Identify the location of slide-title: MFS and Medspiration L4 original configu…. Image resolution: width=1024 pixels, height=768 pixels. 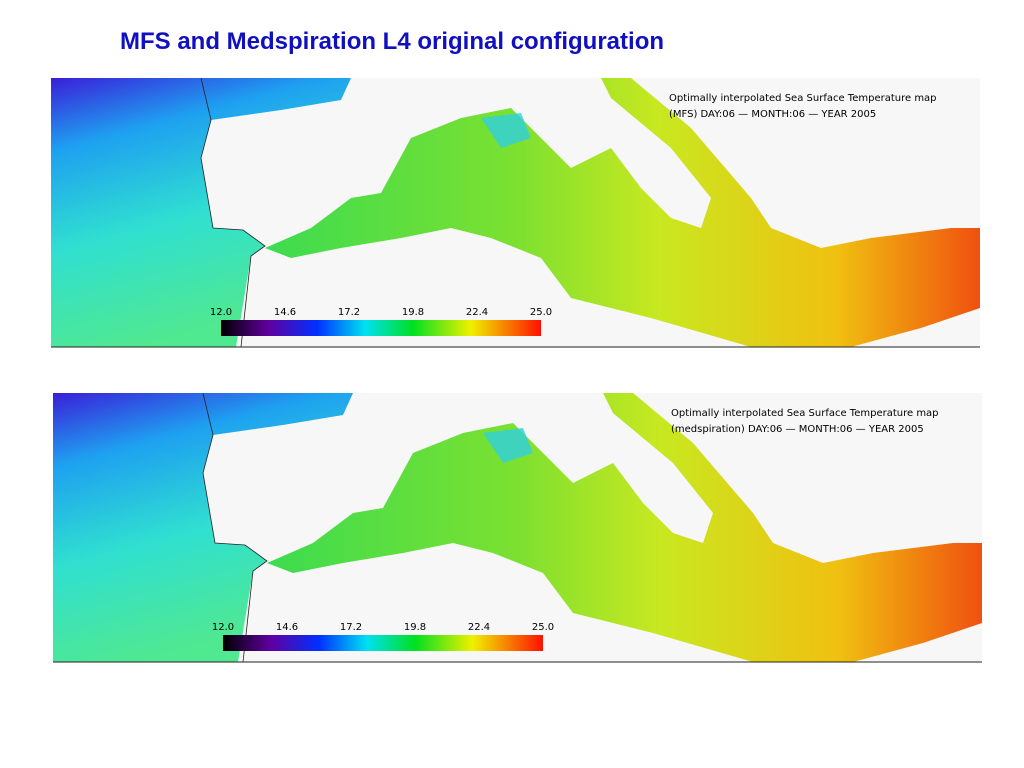
(392, 41).